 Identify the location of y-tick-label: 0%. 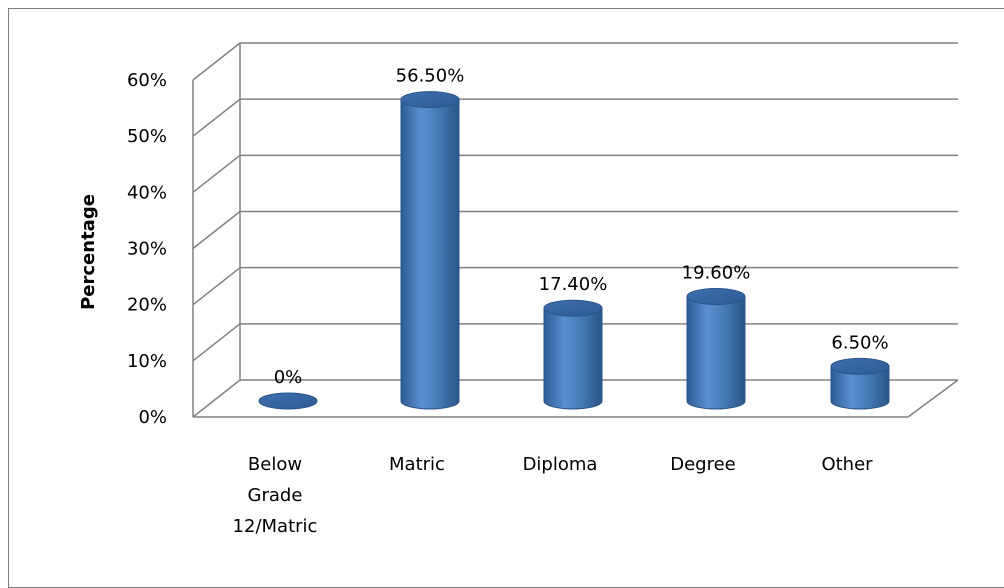
(152, 417).